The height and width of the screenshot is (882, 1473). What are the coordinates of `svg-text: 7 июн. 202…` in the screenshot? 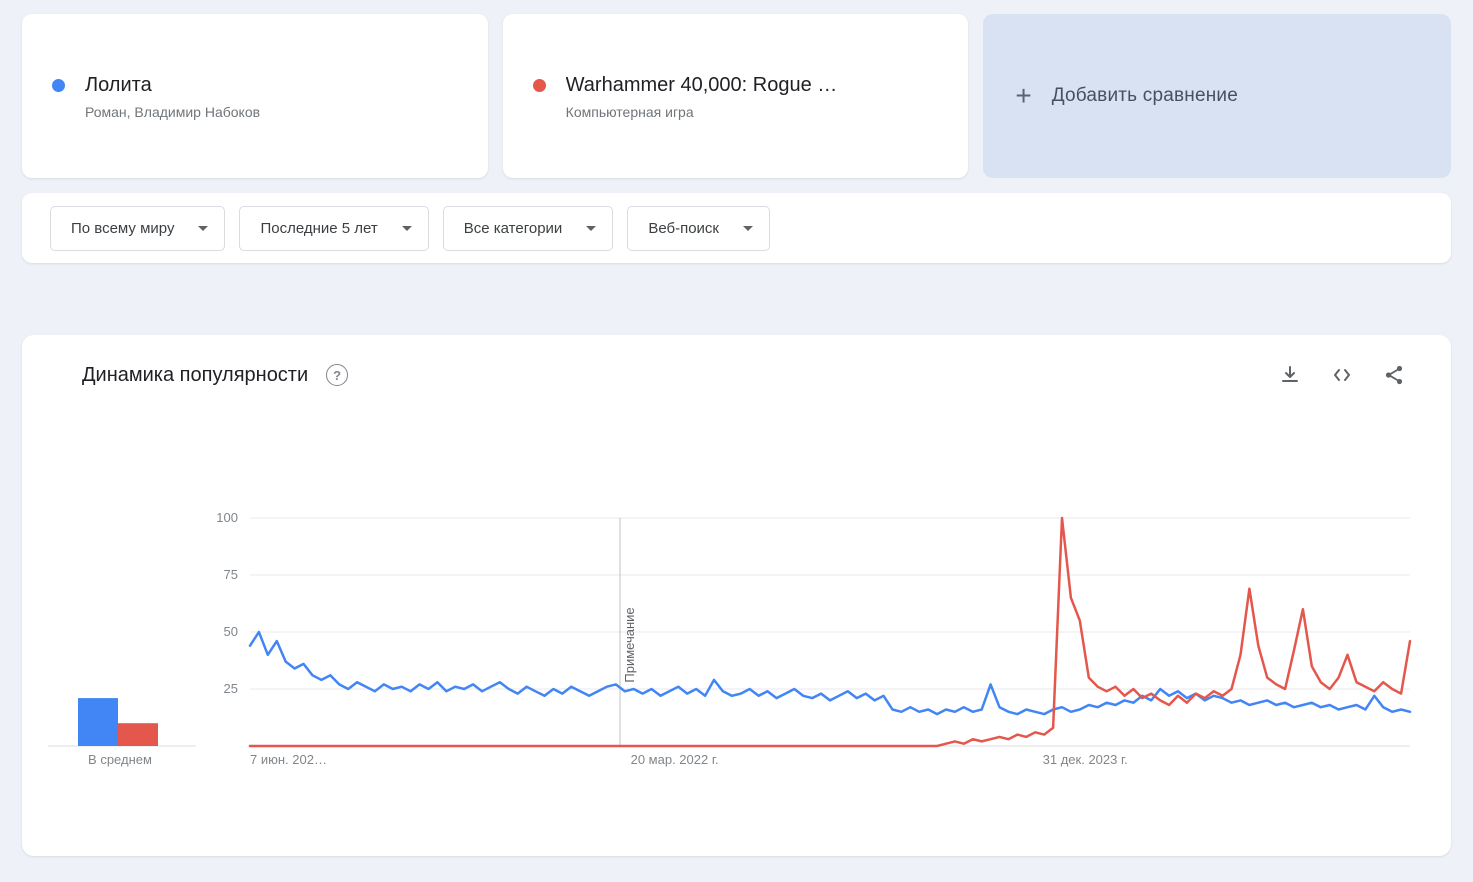 It's located at (288, 759).